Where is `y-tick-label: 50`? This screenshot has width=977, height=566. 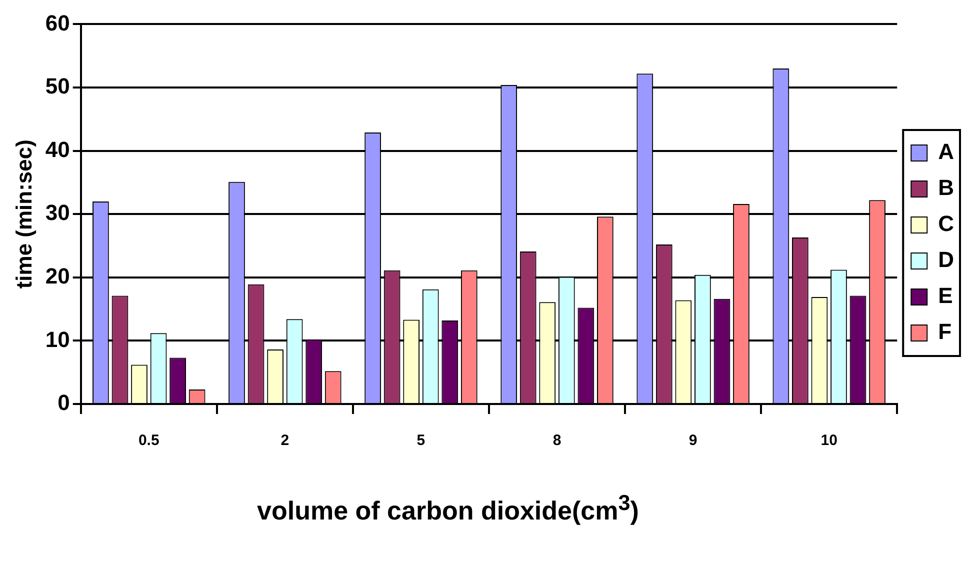
y-tick-label: 50 is located at coordinates (57, 86).